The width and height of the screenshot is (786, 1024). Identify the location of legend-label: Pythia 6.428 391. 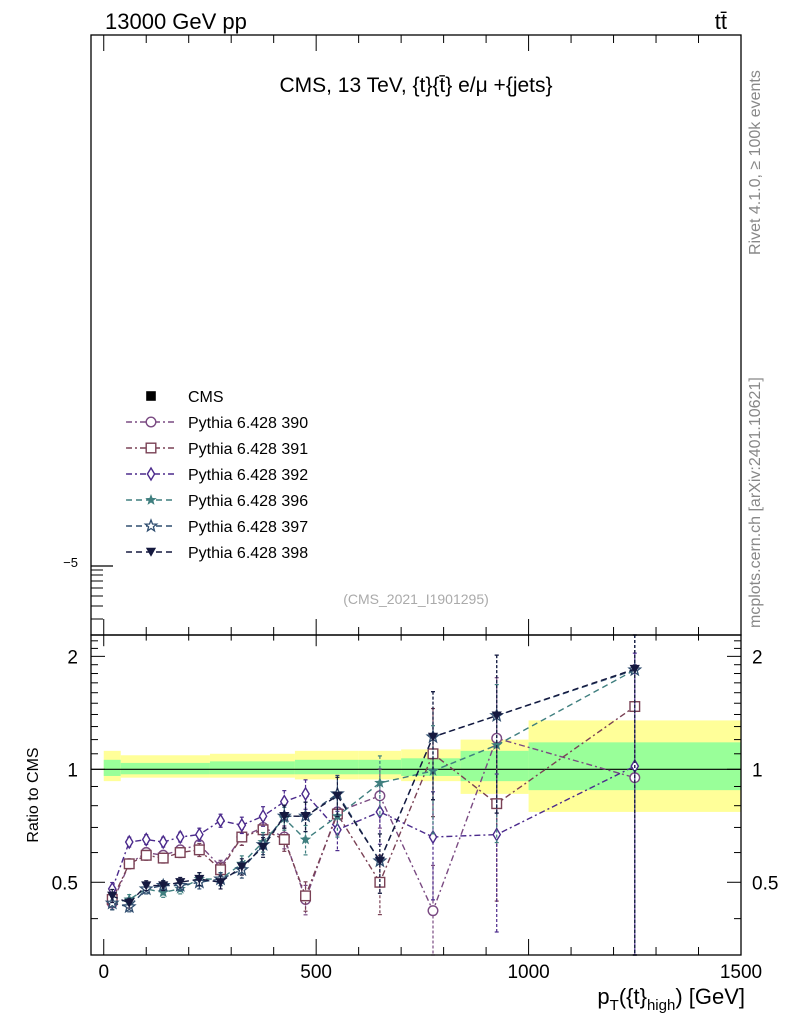
(248, 449).